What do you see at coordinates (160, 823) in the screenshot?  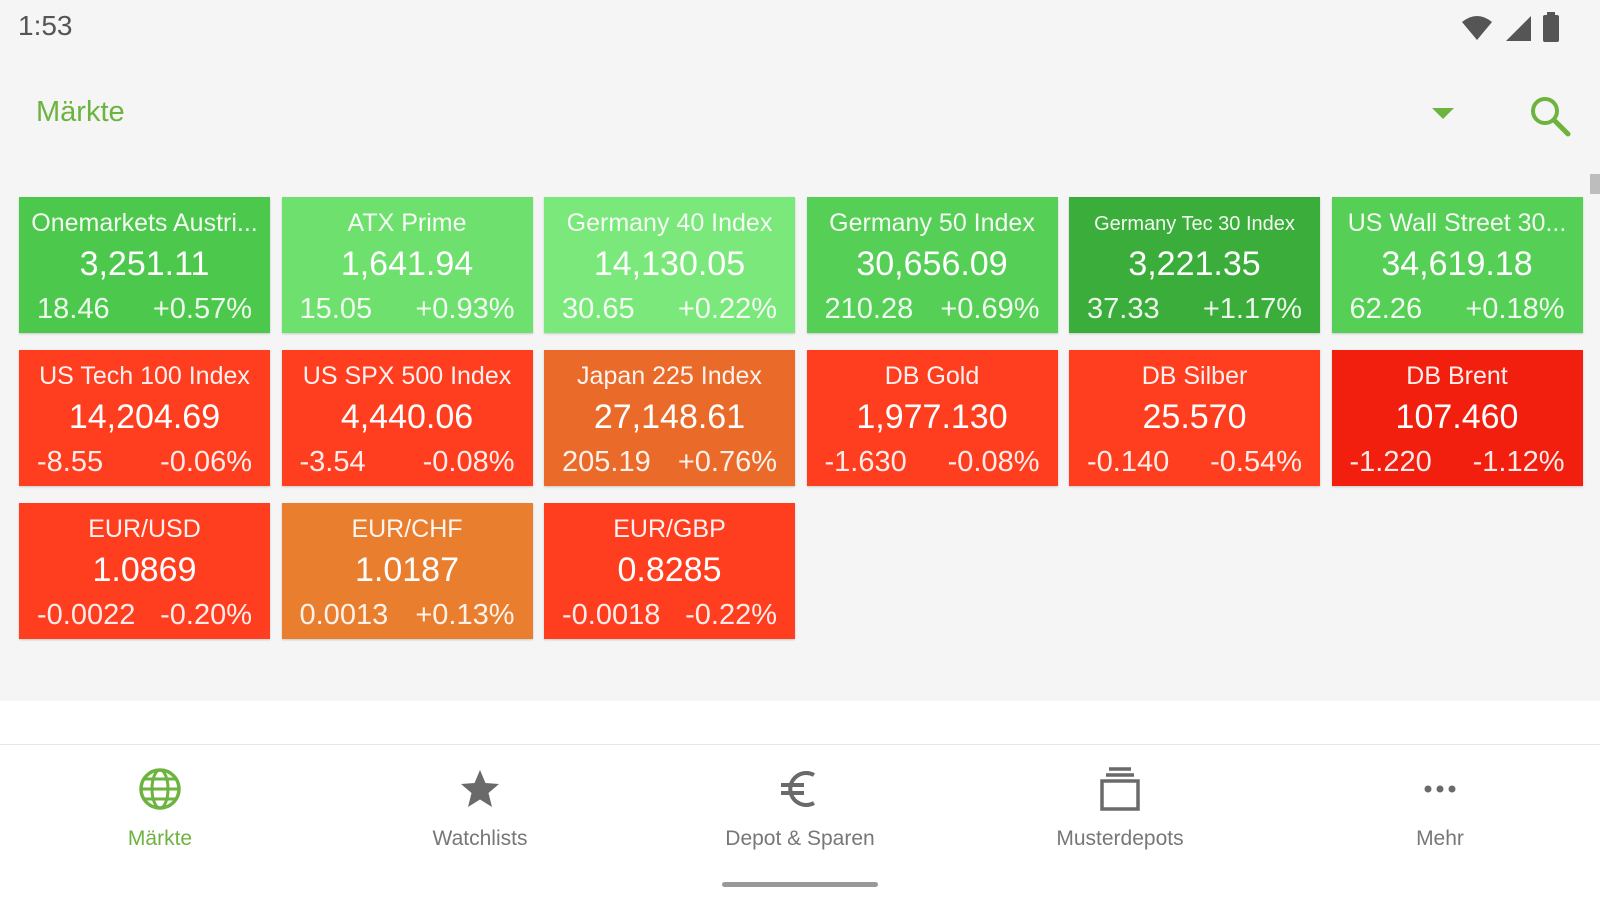 I see `nav-item-globe: Märkte` at bounding box center [160, 823].